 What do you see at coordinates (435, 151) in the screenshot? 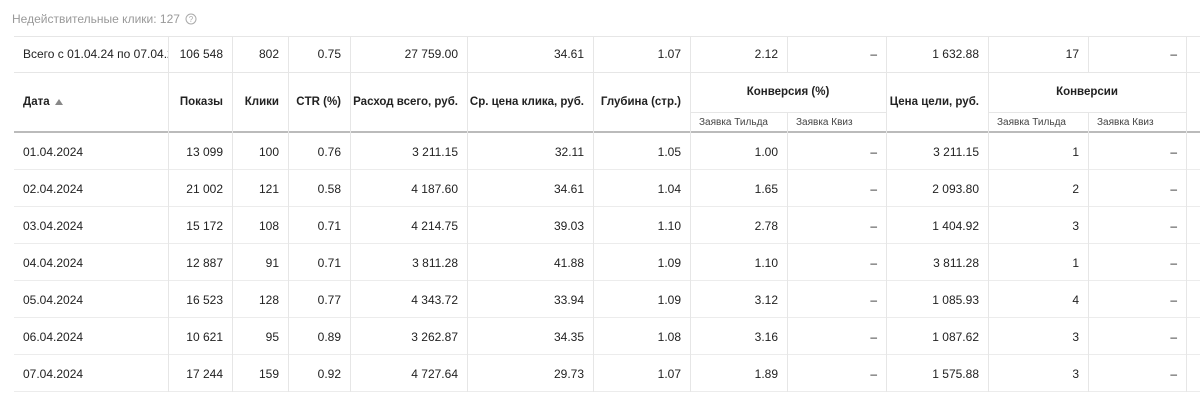
I see `data-cell-text: 3 211.15` at bounding box center [435, 151].